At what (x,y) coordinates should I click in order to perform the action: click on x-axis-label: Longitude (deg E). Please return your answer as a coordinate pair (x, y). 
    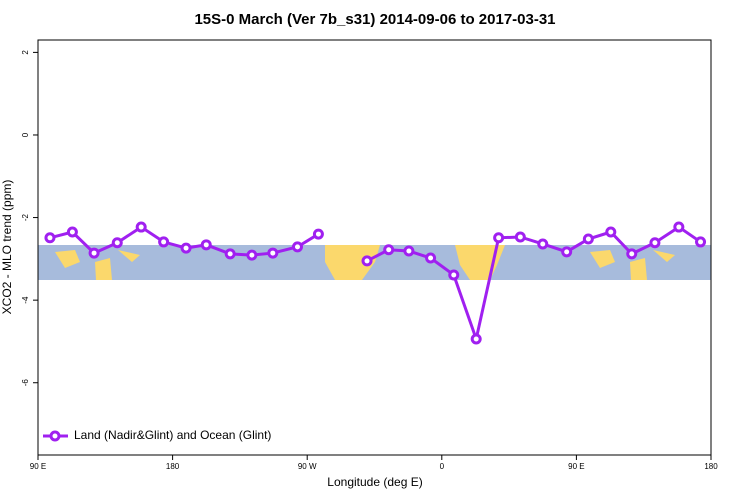
    Looking at the image, I should click on (374, 482).